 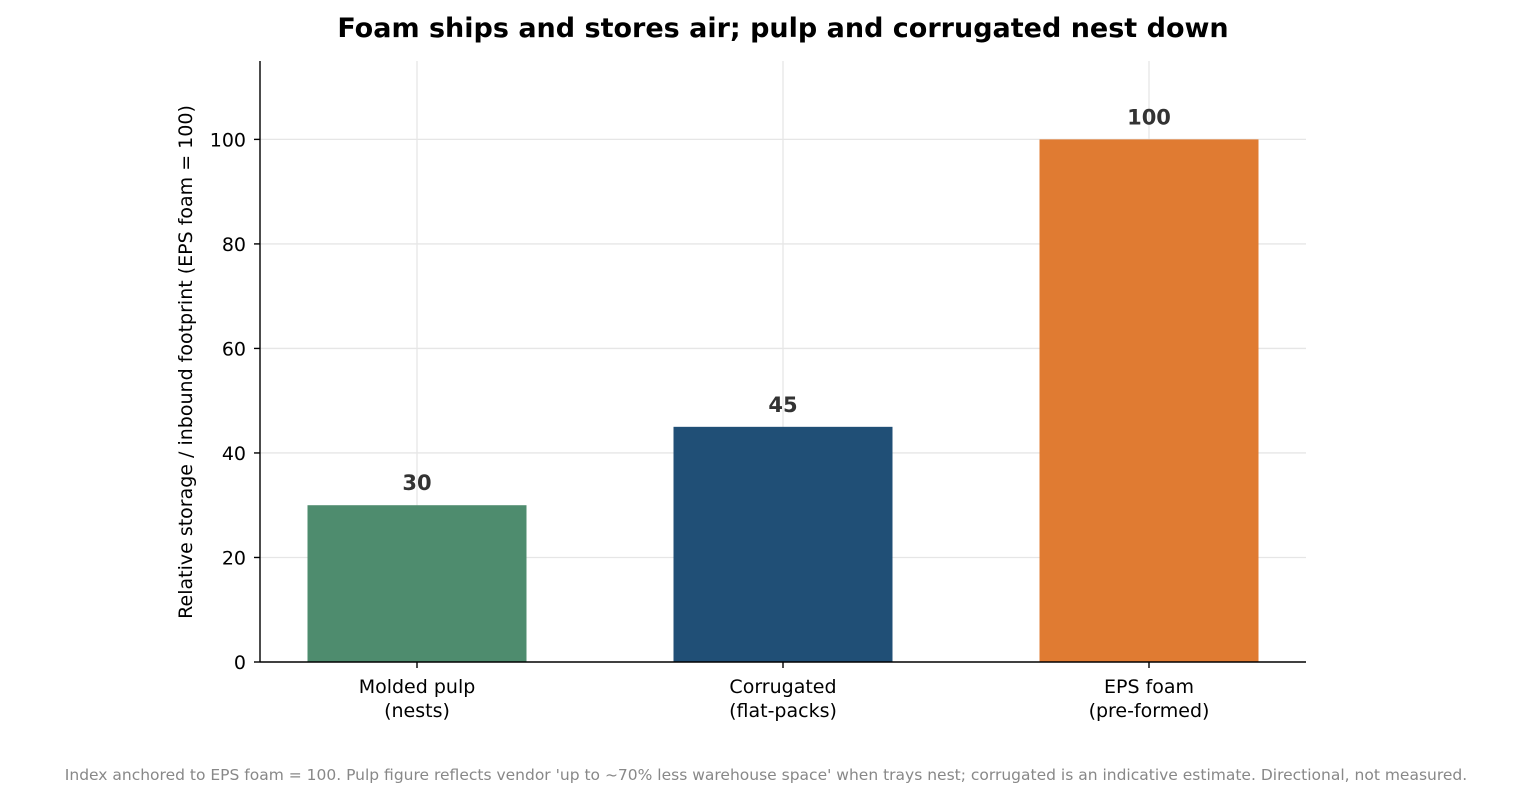 I want to click on data-label: 100, so click(x=1149, y=117).